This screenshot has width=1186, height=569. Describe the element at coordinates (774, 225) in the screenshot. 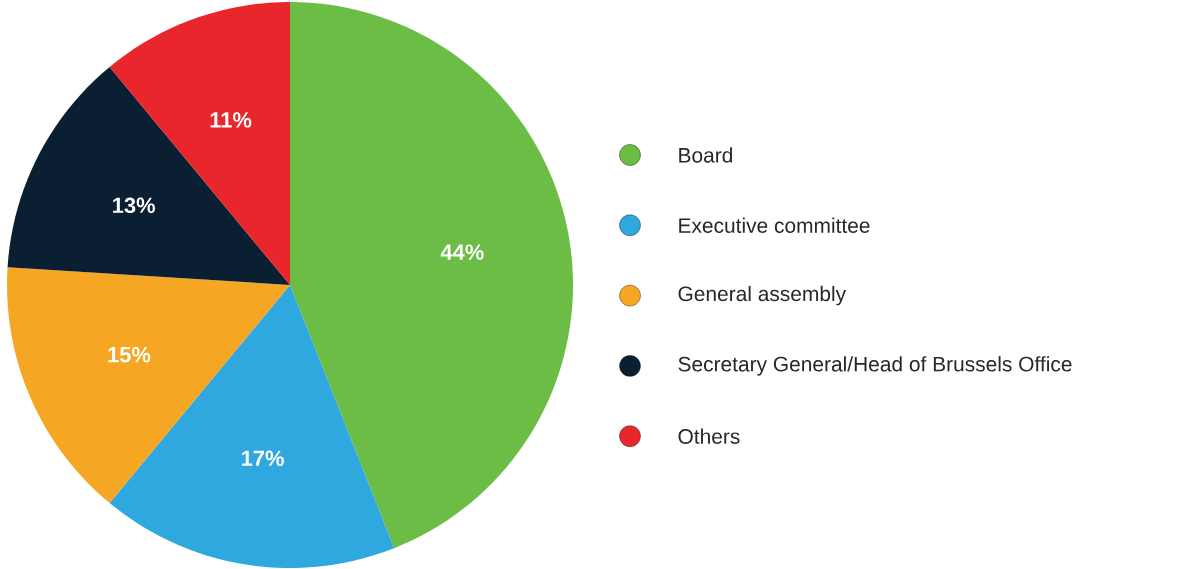

I see `legend-label: Executive committee` at that location.